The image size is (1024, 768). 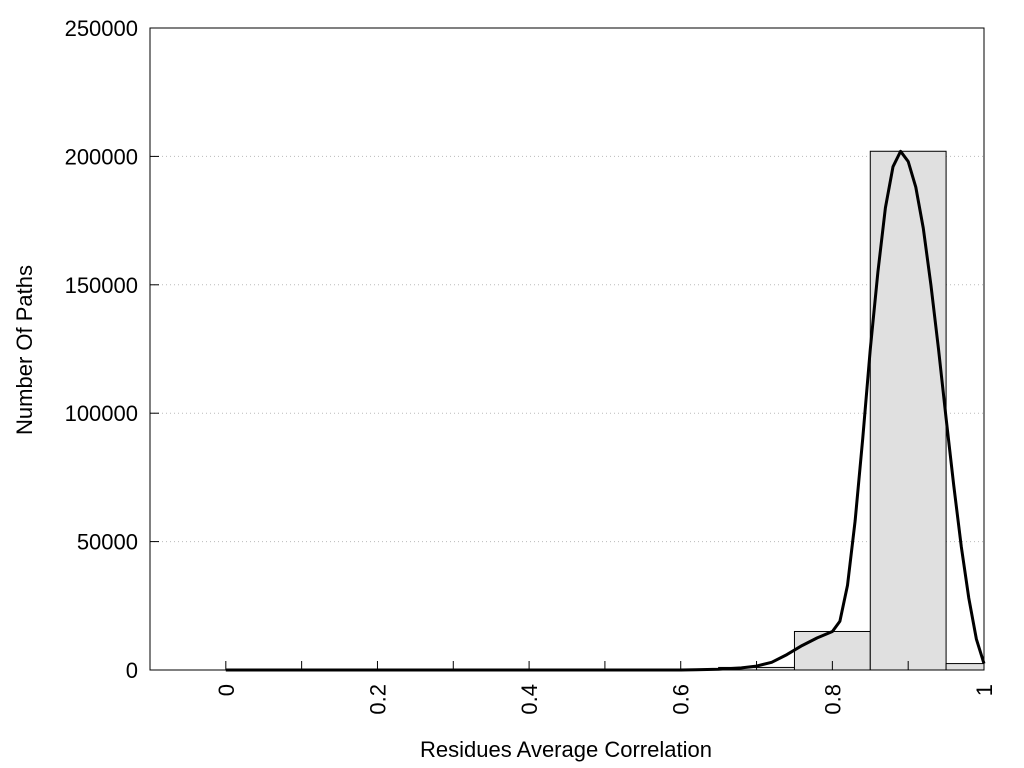 What do you see at coordinates (132, 670) in the screenshot?
I see `y-tick-label: 0` at bounding box center [132, 670].